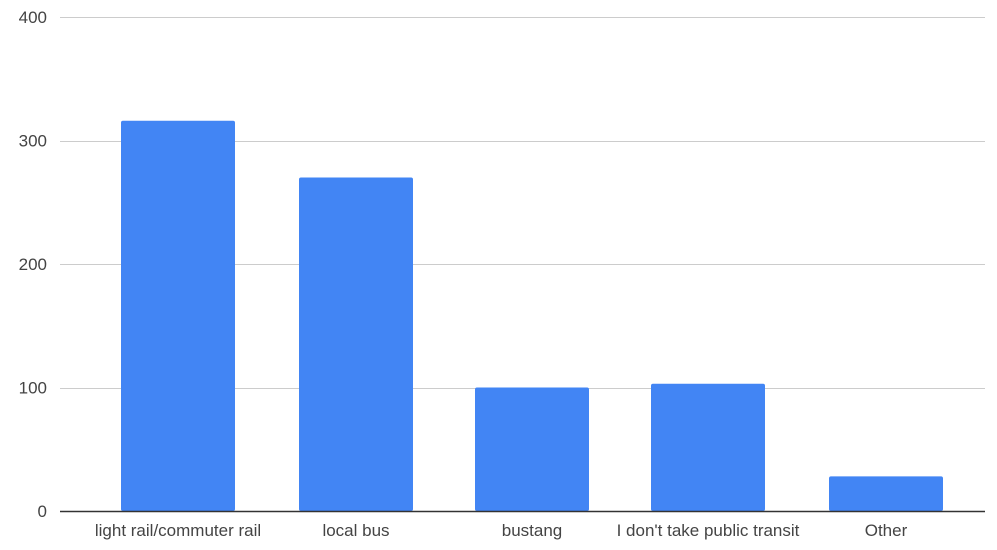  What do you see at coordinates (532, 530) in the screenshot?
I see `x-tick-label-2: bustang` at bounding box center [532, 530].